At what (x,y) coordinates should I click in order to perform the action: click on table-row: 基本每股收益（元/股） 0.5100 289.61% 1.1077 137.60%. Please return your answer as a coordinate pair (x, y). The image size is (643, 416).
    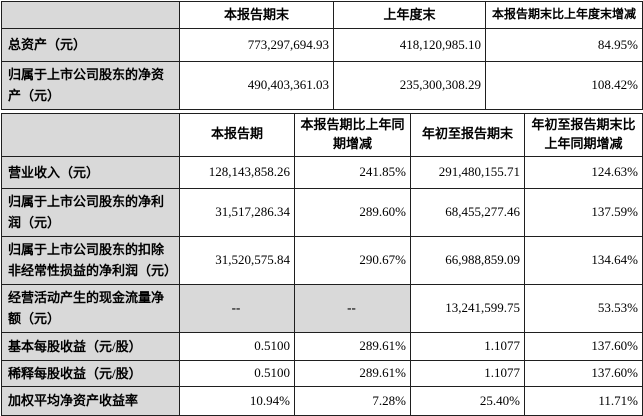
    Looking at the image, I should click on (322, 346).